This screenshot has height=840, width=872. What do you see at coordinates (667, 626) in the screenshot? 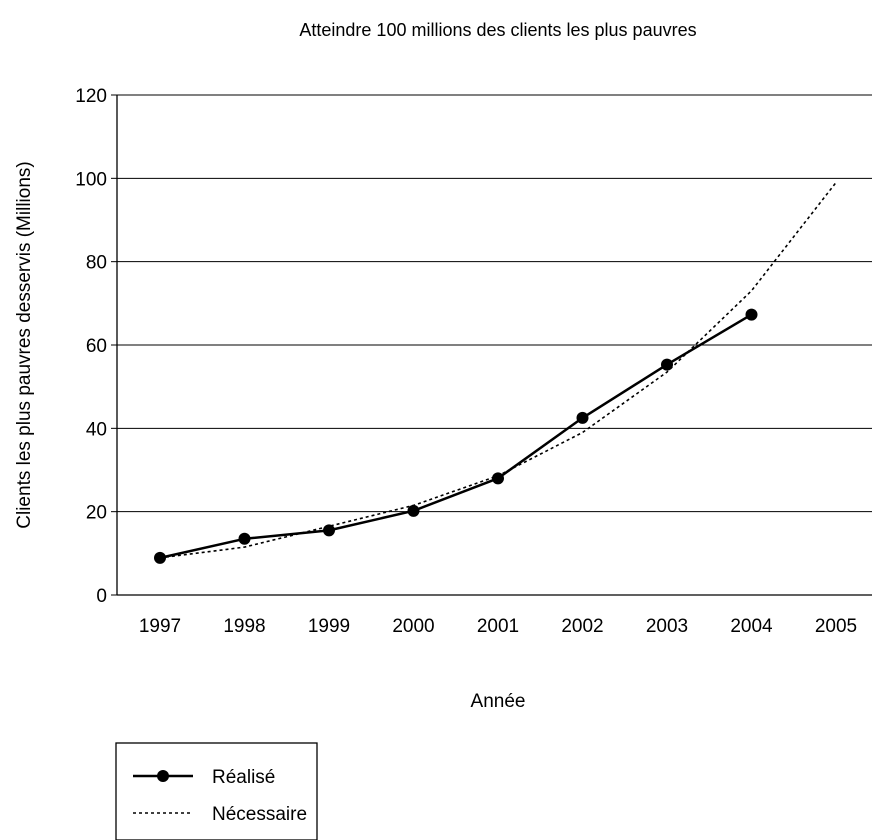
I see `x-tick-label: 2003` at bounding box center [667, 626].